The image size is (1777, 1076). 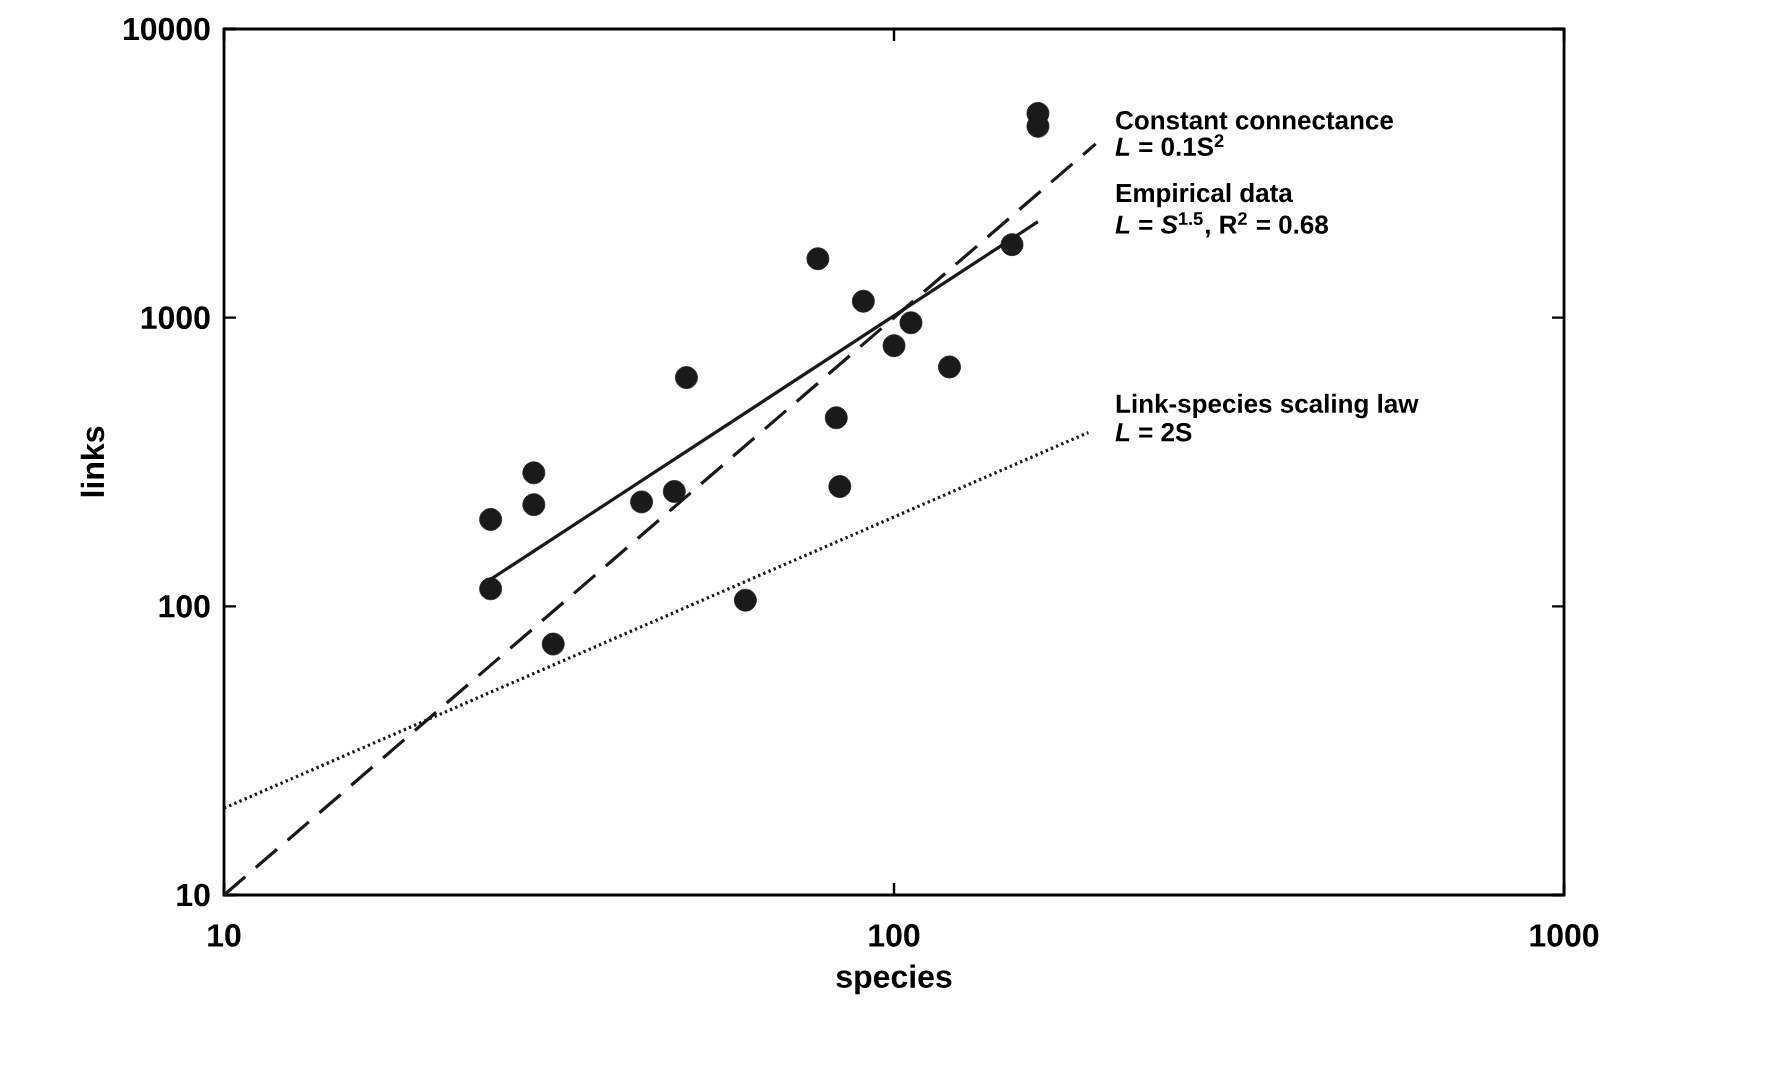 I want to click on y-axis-title: links, so click(x=92, y=461).